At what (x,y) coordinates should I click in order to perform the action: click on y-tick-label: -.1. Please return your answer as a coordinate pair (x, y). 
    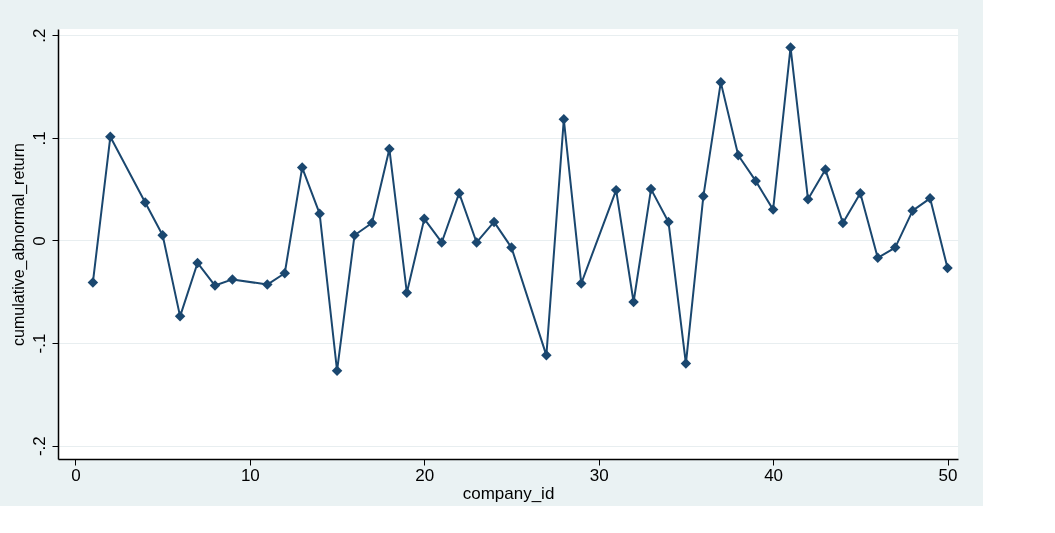
    Looking at the image, I should click on (39, 343).